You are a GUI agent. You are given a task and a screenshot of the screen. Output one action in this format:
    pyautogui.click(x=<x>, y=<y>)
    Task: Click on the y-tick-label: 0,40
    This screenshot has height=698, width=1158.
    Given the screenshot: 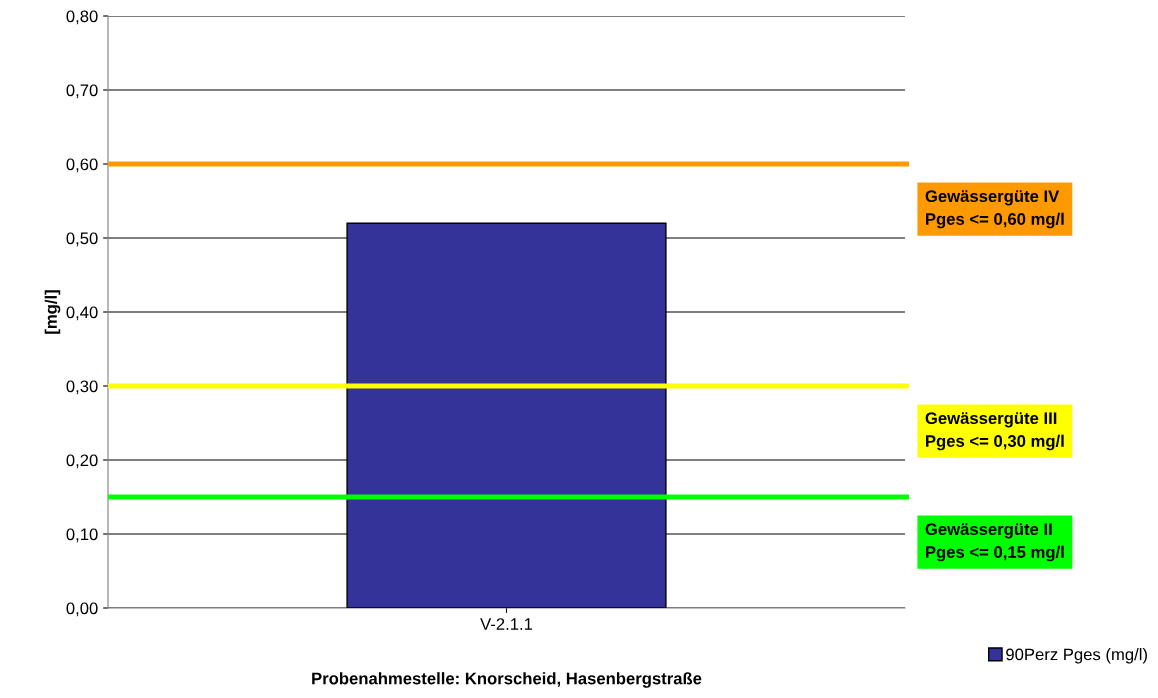 What is the action you would take?
    pyautogui.click(x=82, y=313)
    